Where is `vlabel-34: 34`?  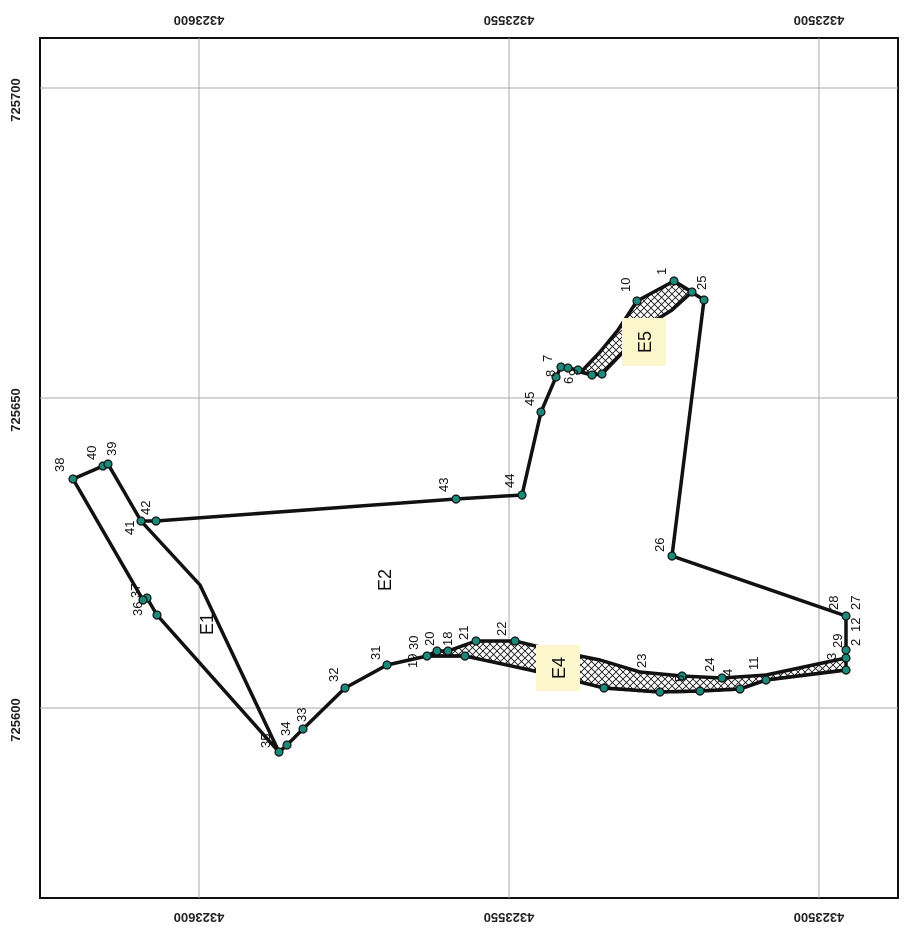
vlabel-34: 34 is located at coordinates (285, 729).